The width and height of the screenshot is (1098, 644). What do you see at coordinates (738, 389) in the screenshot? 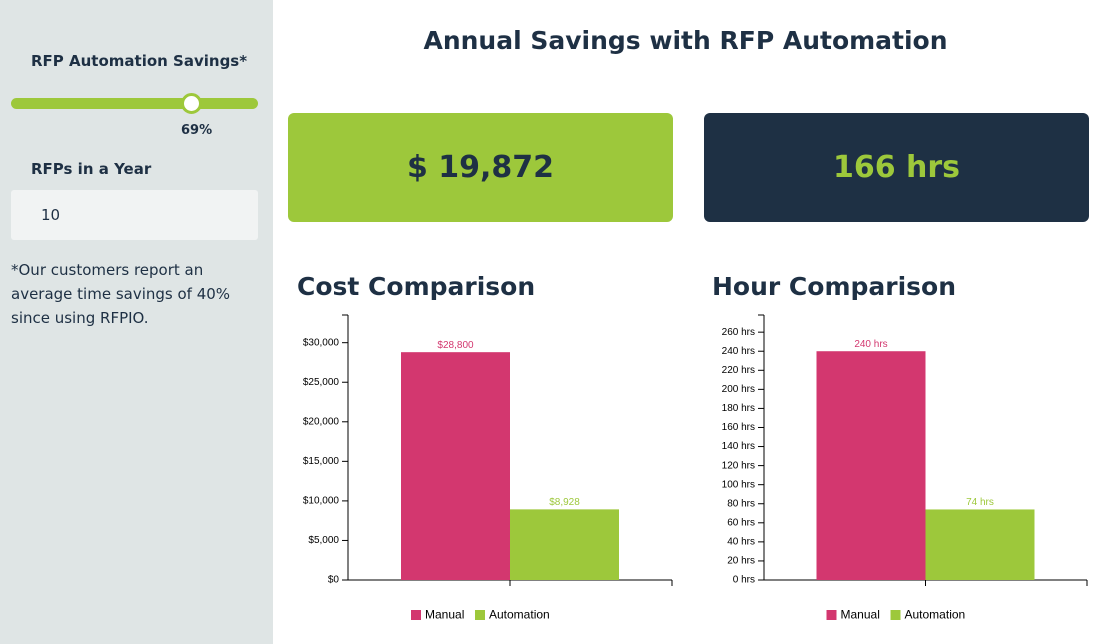
I see `y-tick-label: 200 hrs` at bounding box center [738, 389].